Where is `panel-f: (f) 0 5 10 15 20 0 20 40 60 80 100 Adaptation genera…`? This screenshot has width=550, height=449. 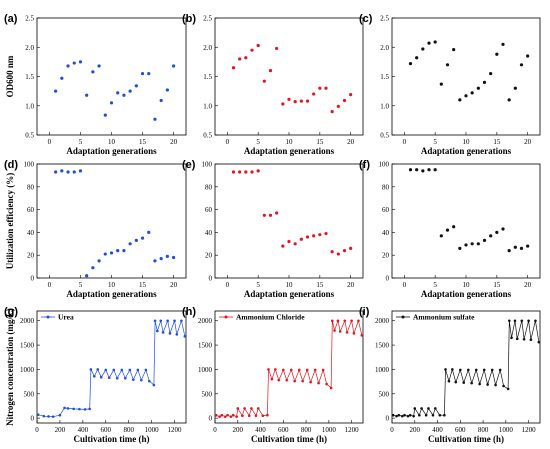
panel-f: (f) 0 5 10 15 20 0 20 40 60 80 100 Adaptation genera… is located at coordinates (450, 229).